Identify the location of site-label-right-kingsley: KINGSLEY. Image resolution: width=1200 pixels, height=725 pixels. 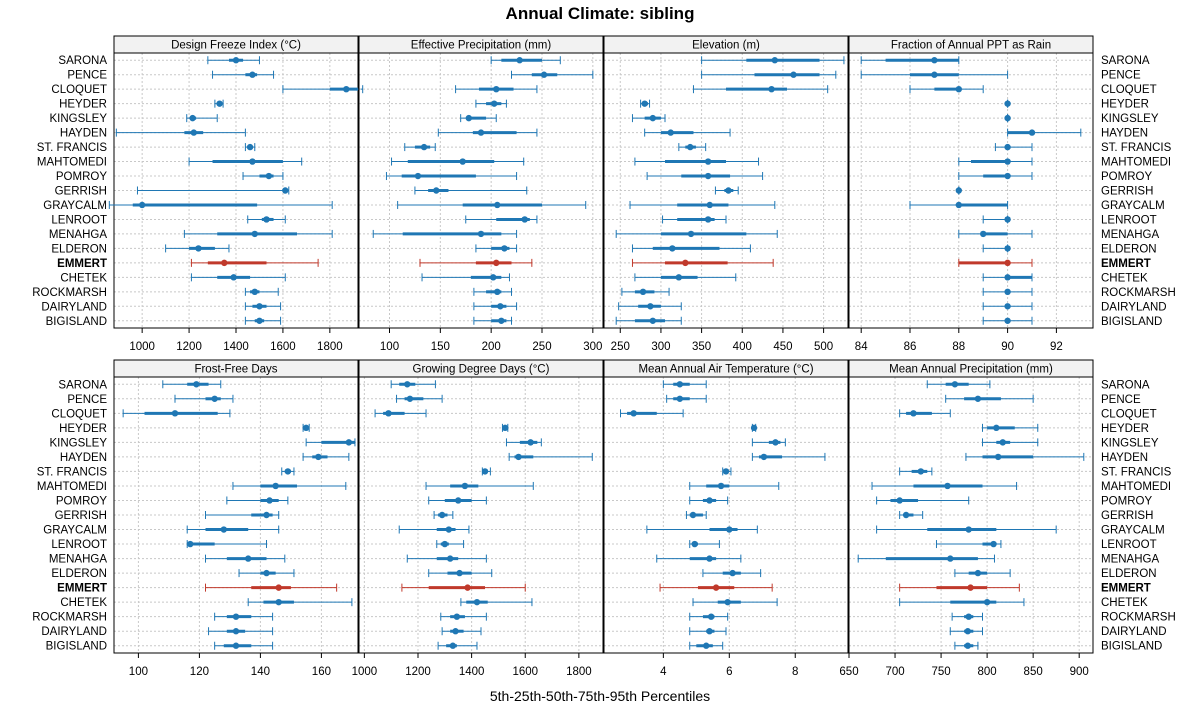
(1130, 443).